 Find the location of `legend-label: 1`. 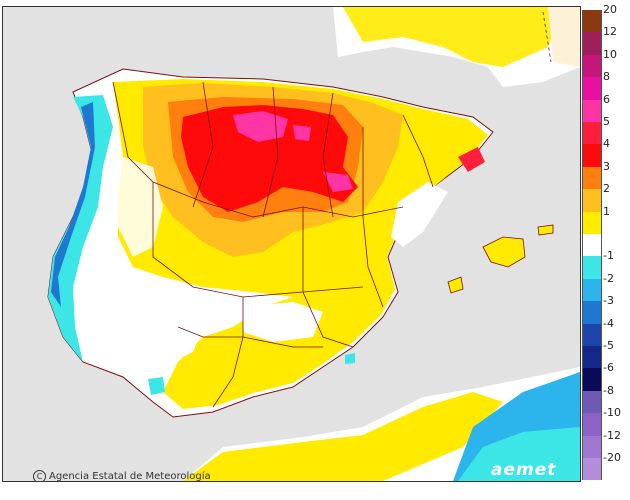

legend-label: 1 is located at coordinates (606, 211).